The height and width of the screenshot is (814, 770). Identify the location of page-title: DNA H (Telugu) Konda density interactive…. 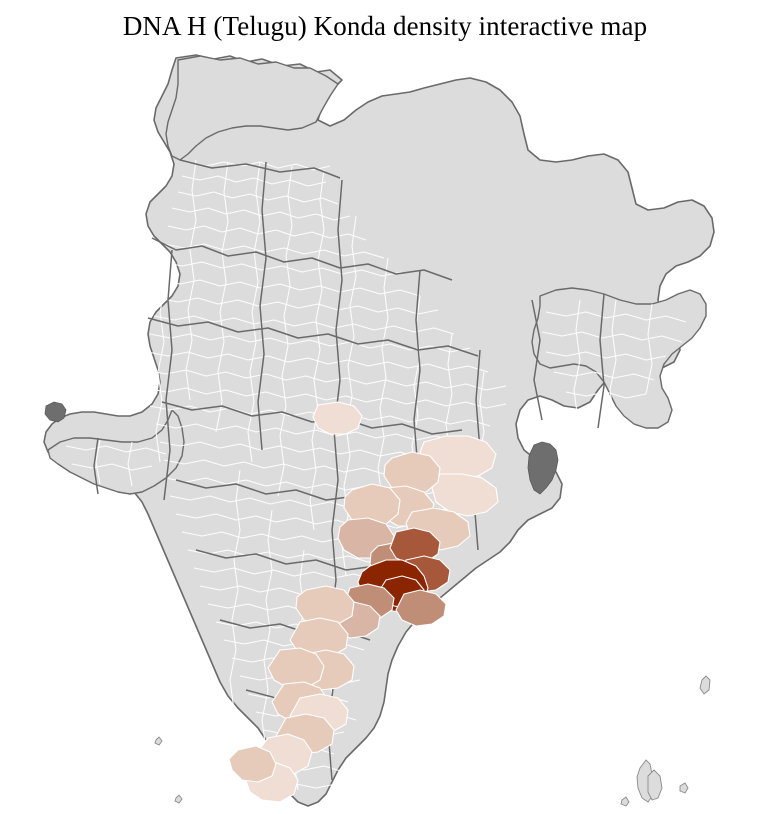
(385, 26).